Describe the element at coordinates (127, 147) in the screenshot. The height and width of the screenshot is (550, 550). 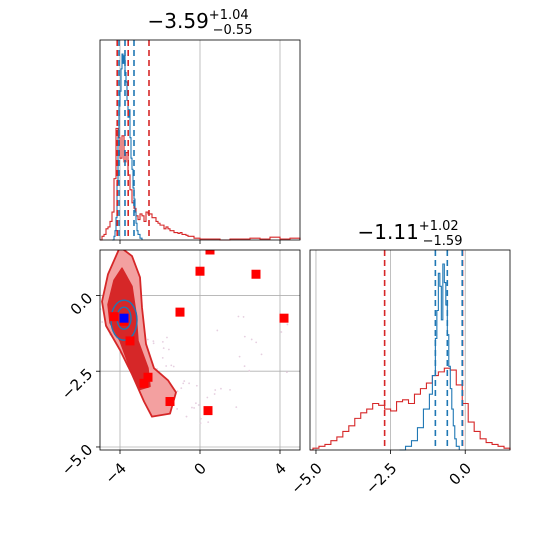
I see `hist-param1-blue-series` at that location.